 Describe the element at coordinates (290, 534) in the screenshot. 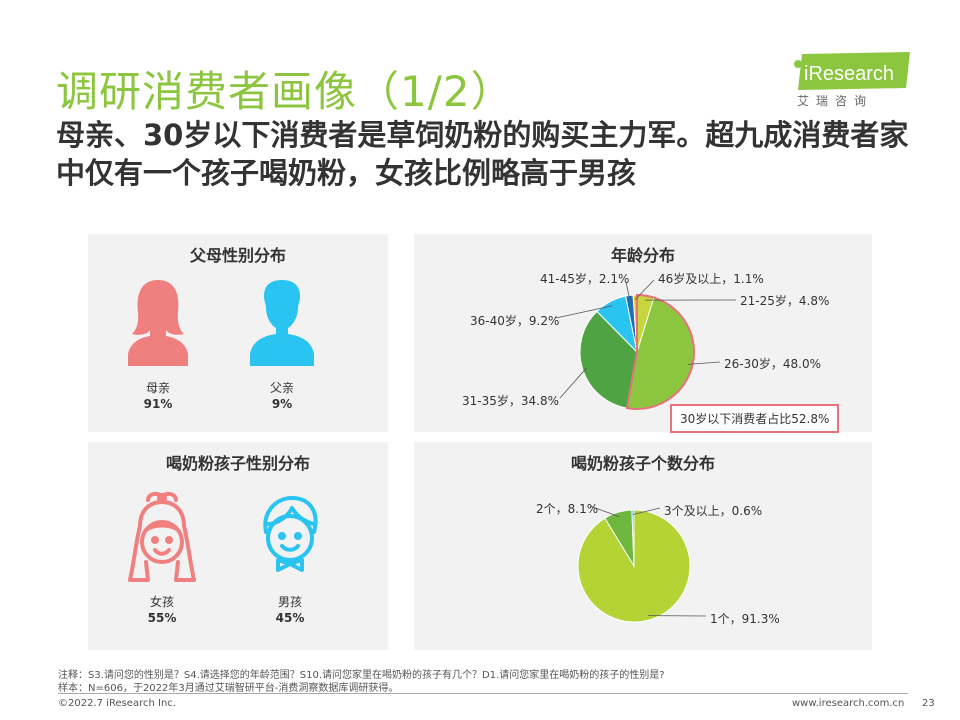

I see `boy-face-icon` at that location.